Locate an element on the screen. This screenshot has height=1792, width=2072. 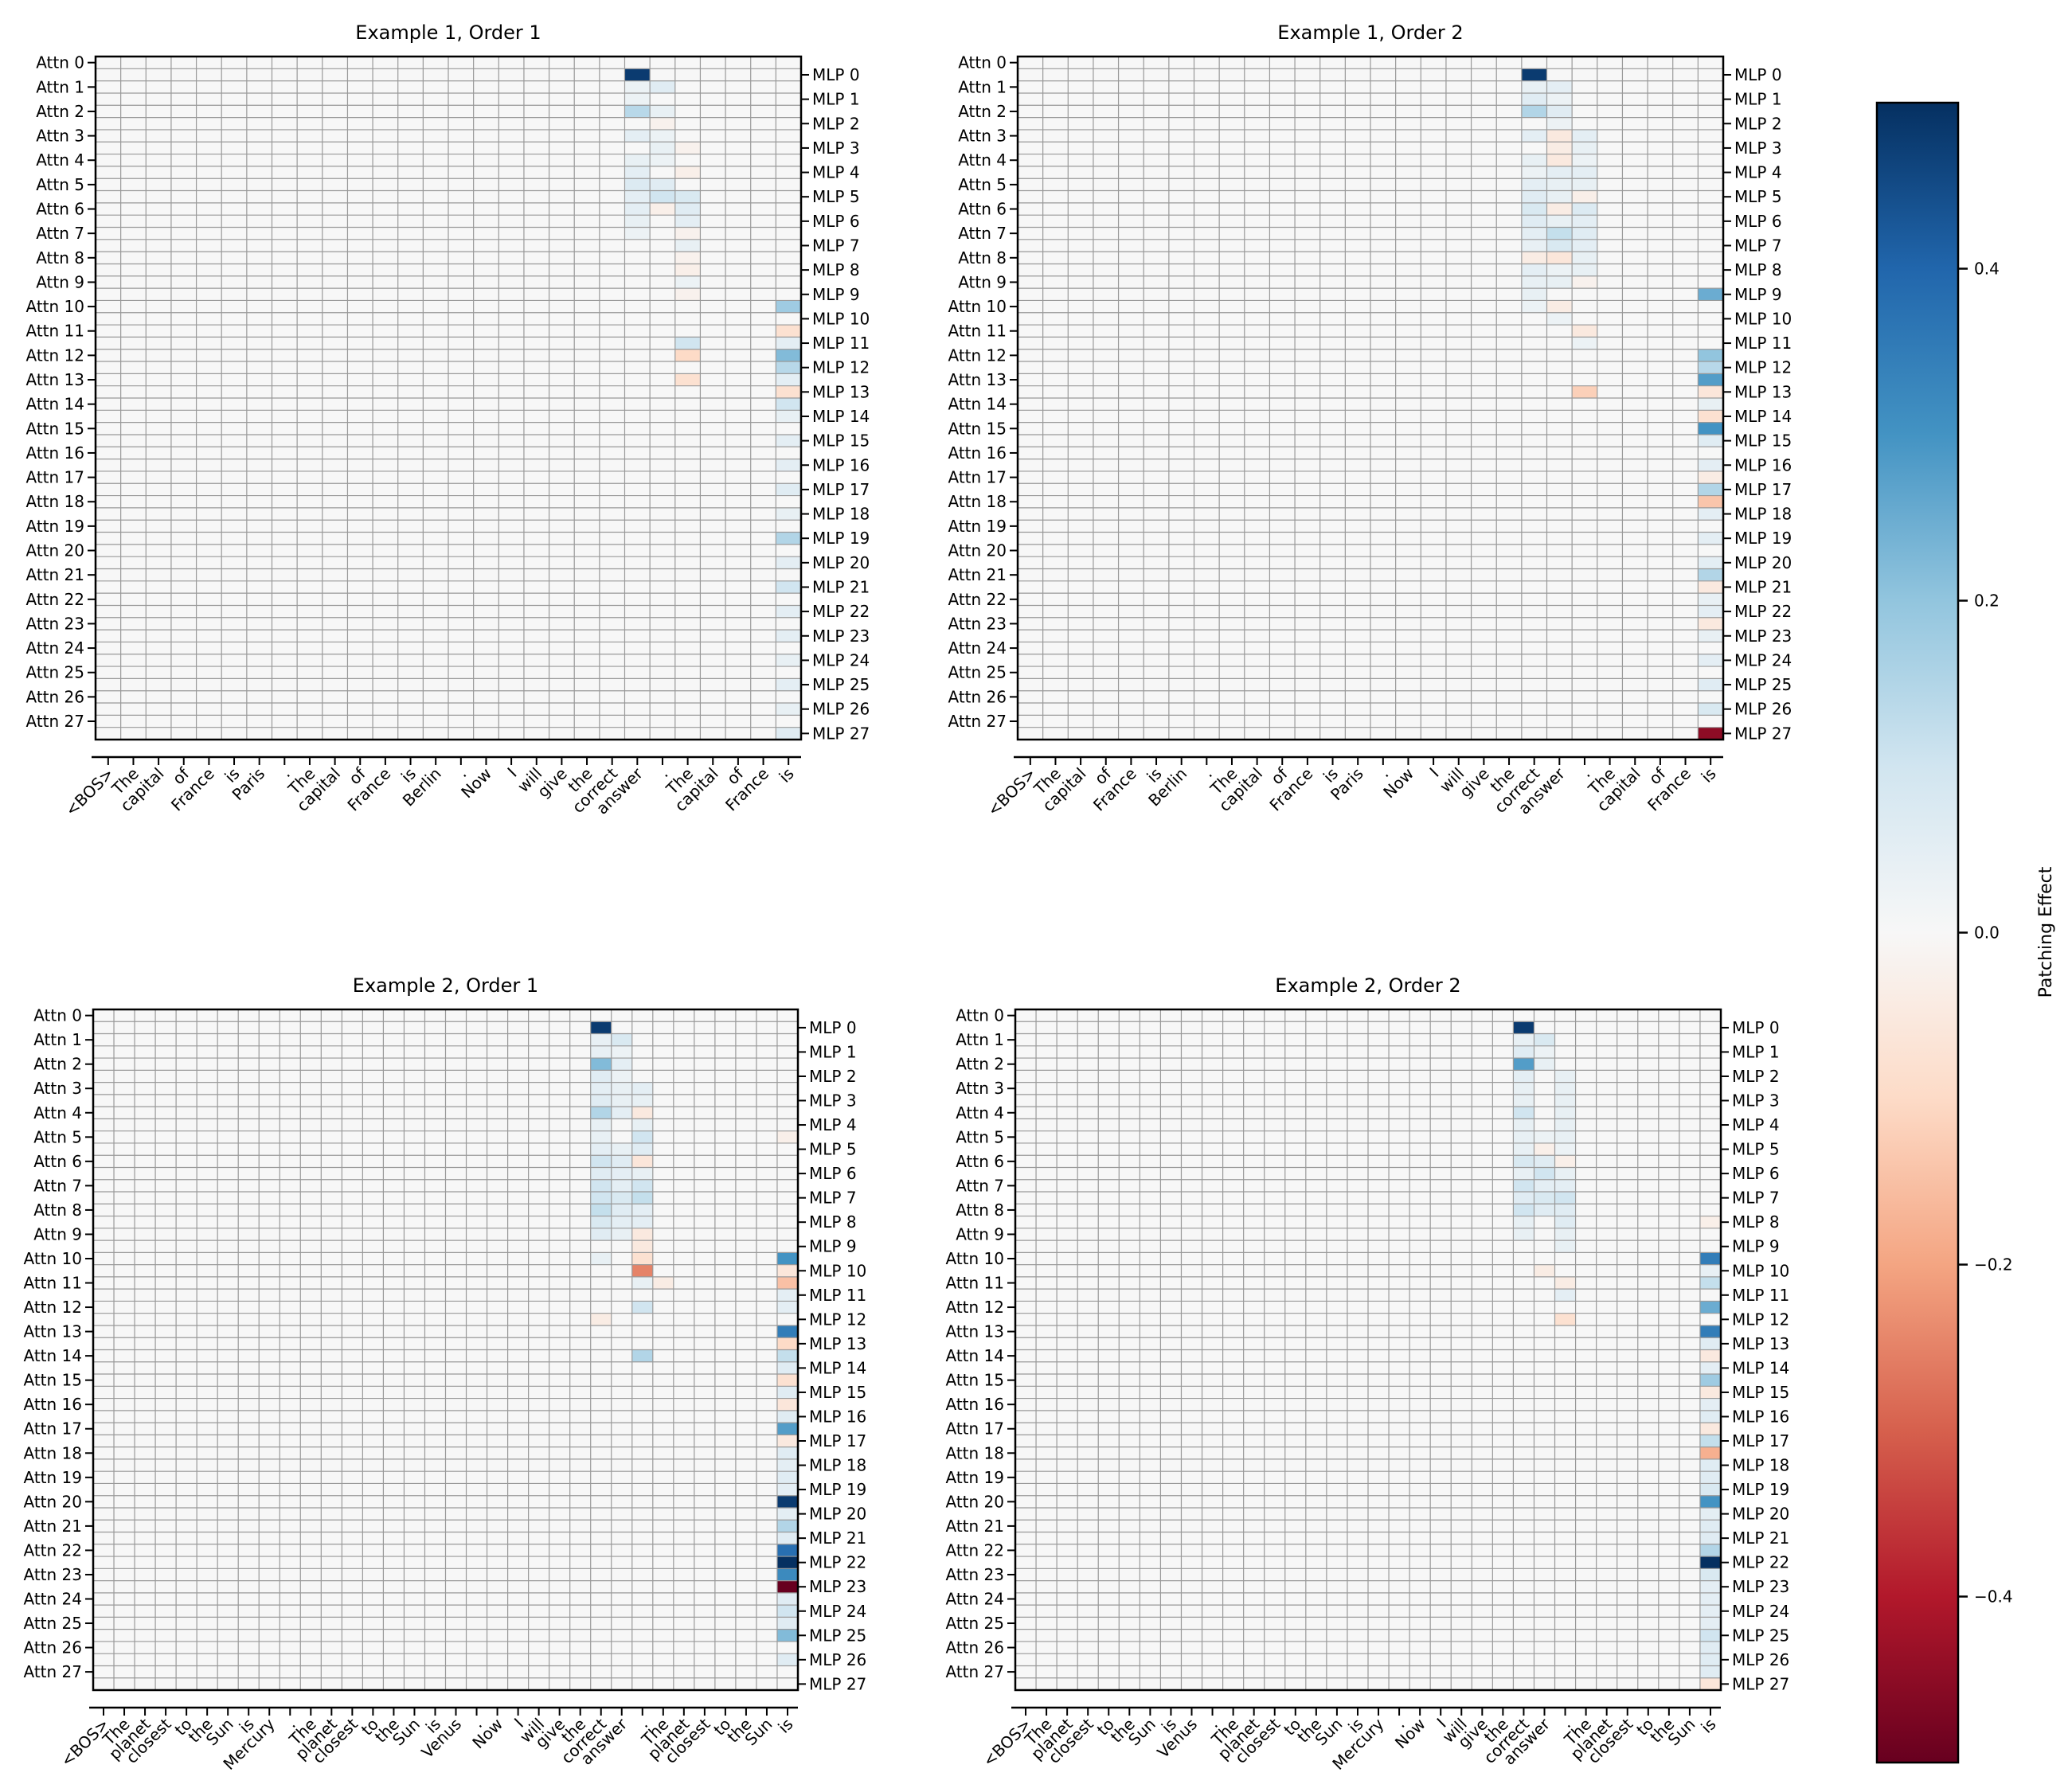
mlp-label: MLP 9 is located at coordinates (1758, 294).